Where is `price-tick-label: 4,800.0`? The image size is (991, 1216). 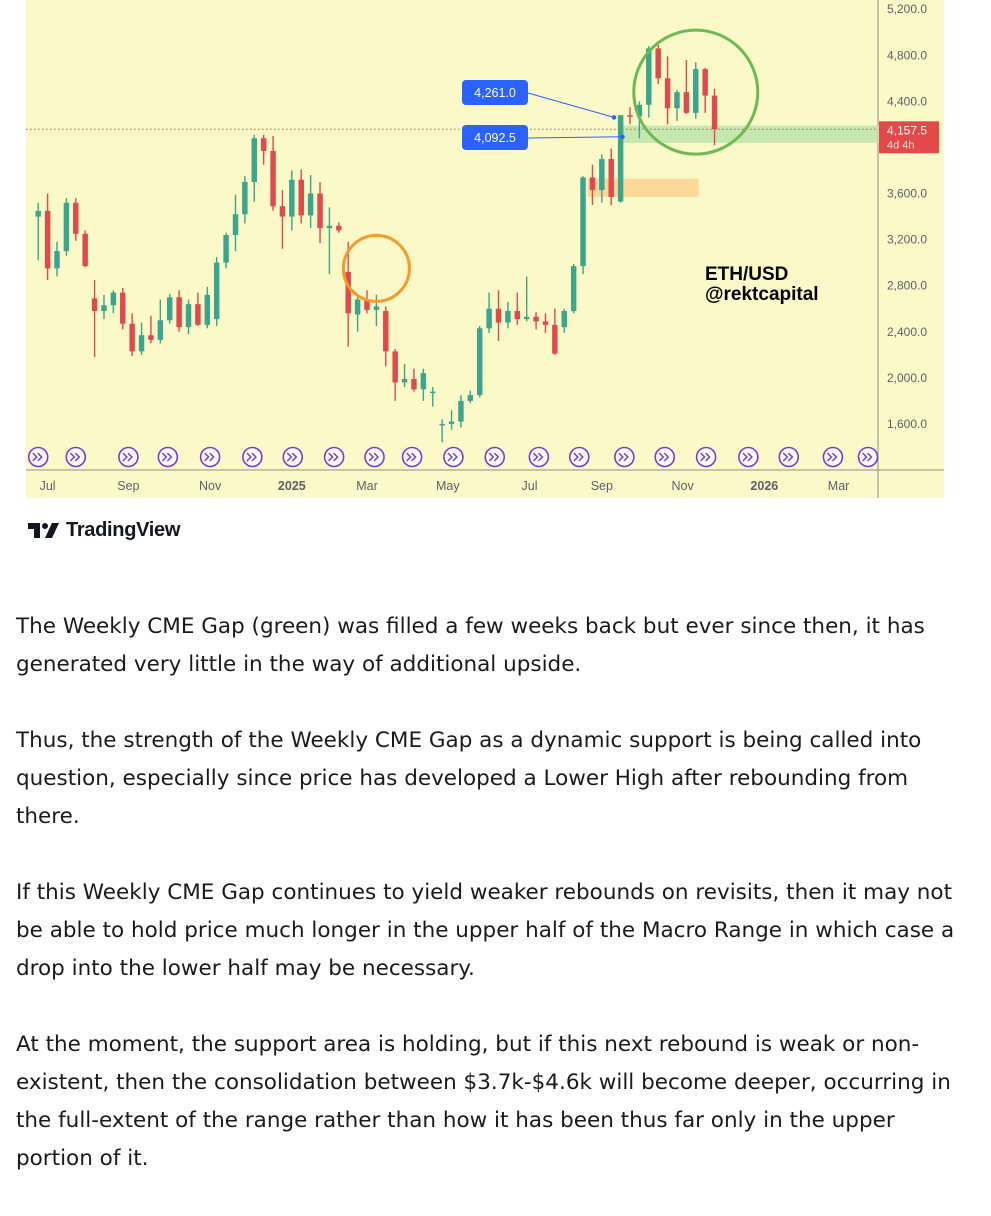 price-tick-label: 4,800.0 is located at coordinates (907, 55).